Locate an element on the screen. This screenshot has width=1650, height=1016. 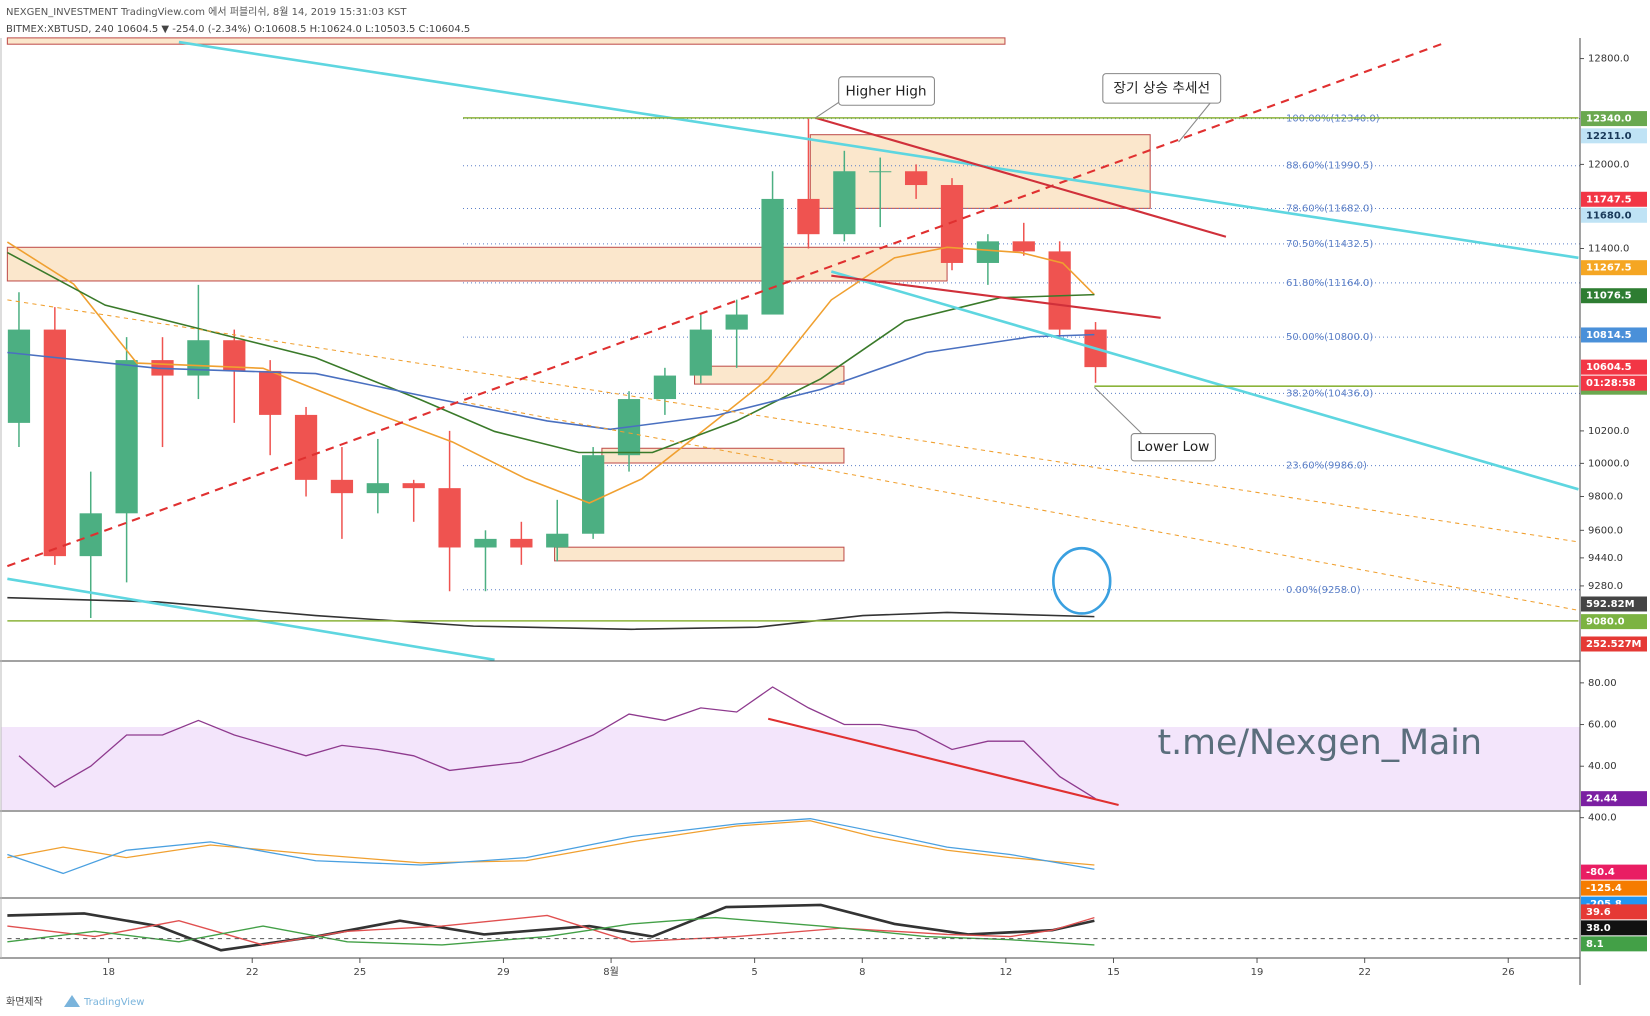
fib-label: 78.60%(11682.0) is located at coordinates (1329, 208).